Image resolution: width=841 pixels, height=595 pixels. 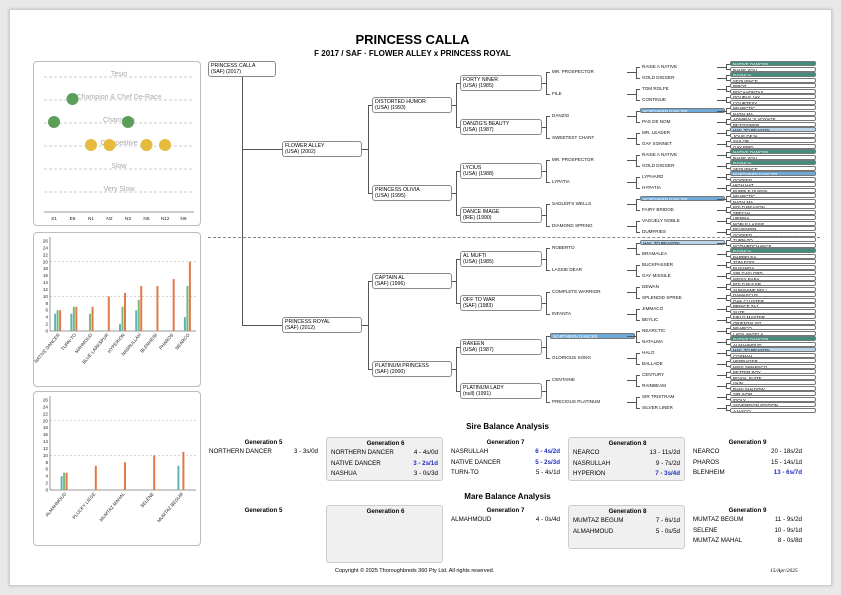 What do you see at coordinates (773, 207) in the screenshot?
I see `g6-horse-box: BOLD REASON` at bounding box center [773, 207].